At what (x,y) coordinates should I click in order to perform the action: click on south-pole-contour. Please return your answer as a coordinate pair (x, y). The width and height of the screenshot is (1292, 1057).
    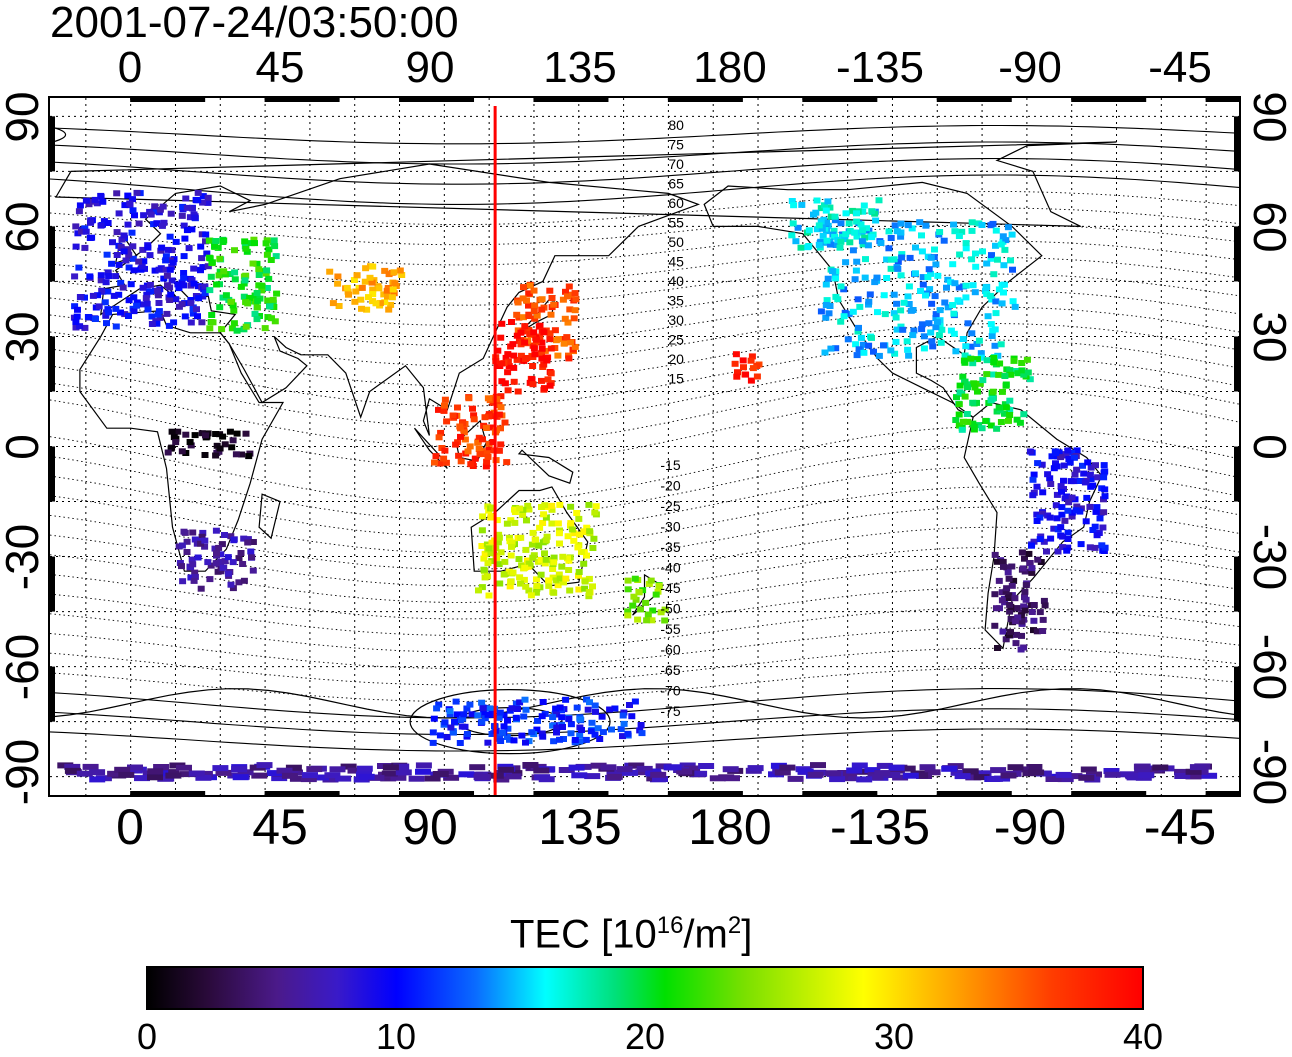
    Looking at the image, I should click on (510, 722).